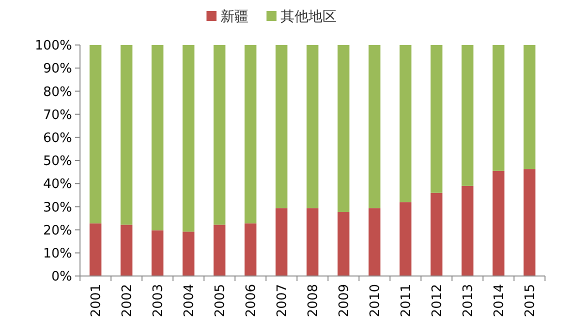 Image resolution: width=561 pixels, height=336 pixels. Describe the element at coordinates (57, 230) in the screenshot. I see `y-tick-label: 20%` at that location.